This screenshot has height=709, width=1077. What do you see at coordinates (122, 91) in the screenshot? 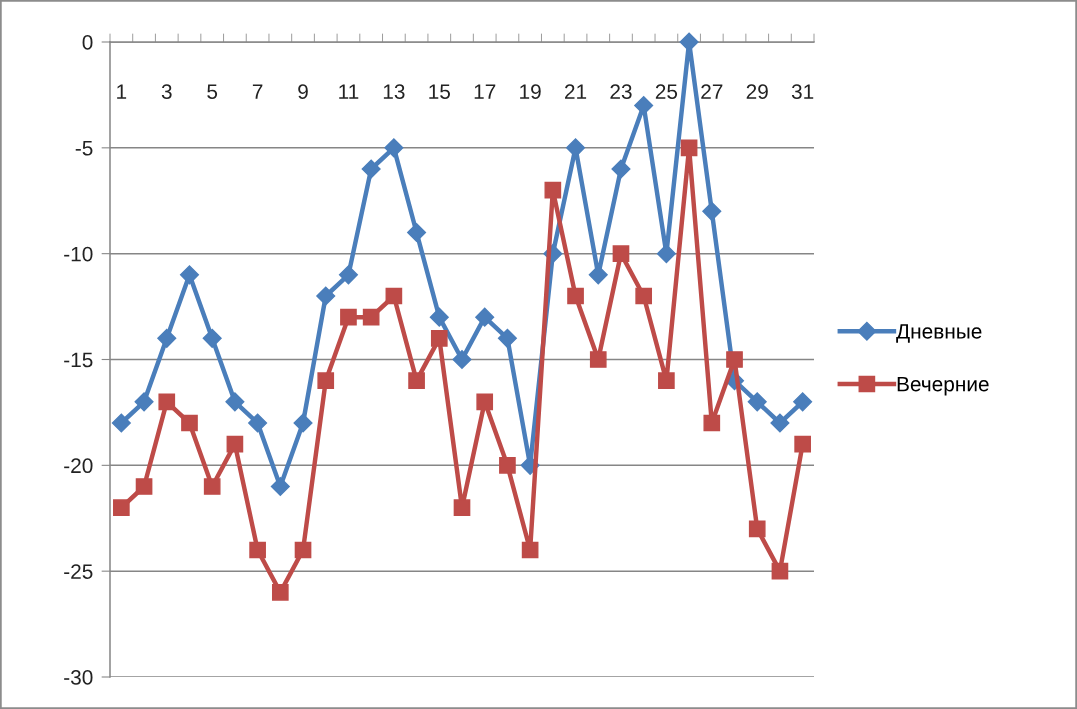
I see `x-tick-label: 1` at bounding box center [122, 91].